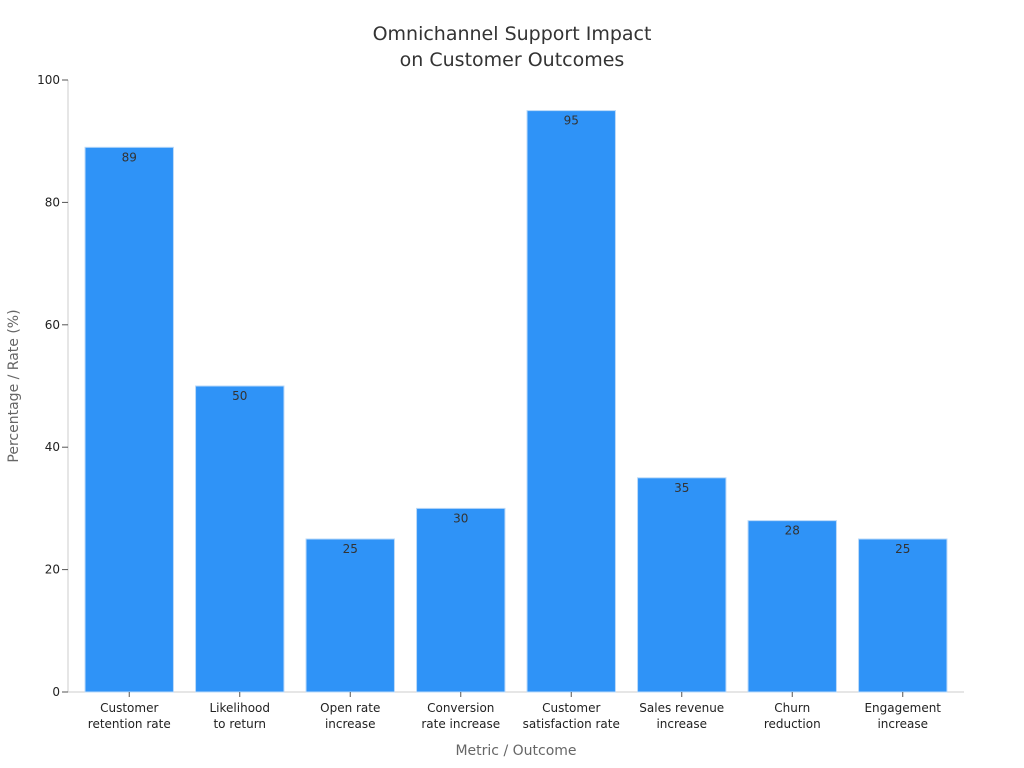 The image size is (1024, 768). Describe the element at coordinates (129, 724) in the screenshot. I see `x-tick-label: retention rate` at that location.